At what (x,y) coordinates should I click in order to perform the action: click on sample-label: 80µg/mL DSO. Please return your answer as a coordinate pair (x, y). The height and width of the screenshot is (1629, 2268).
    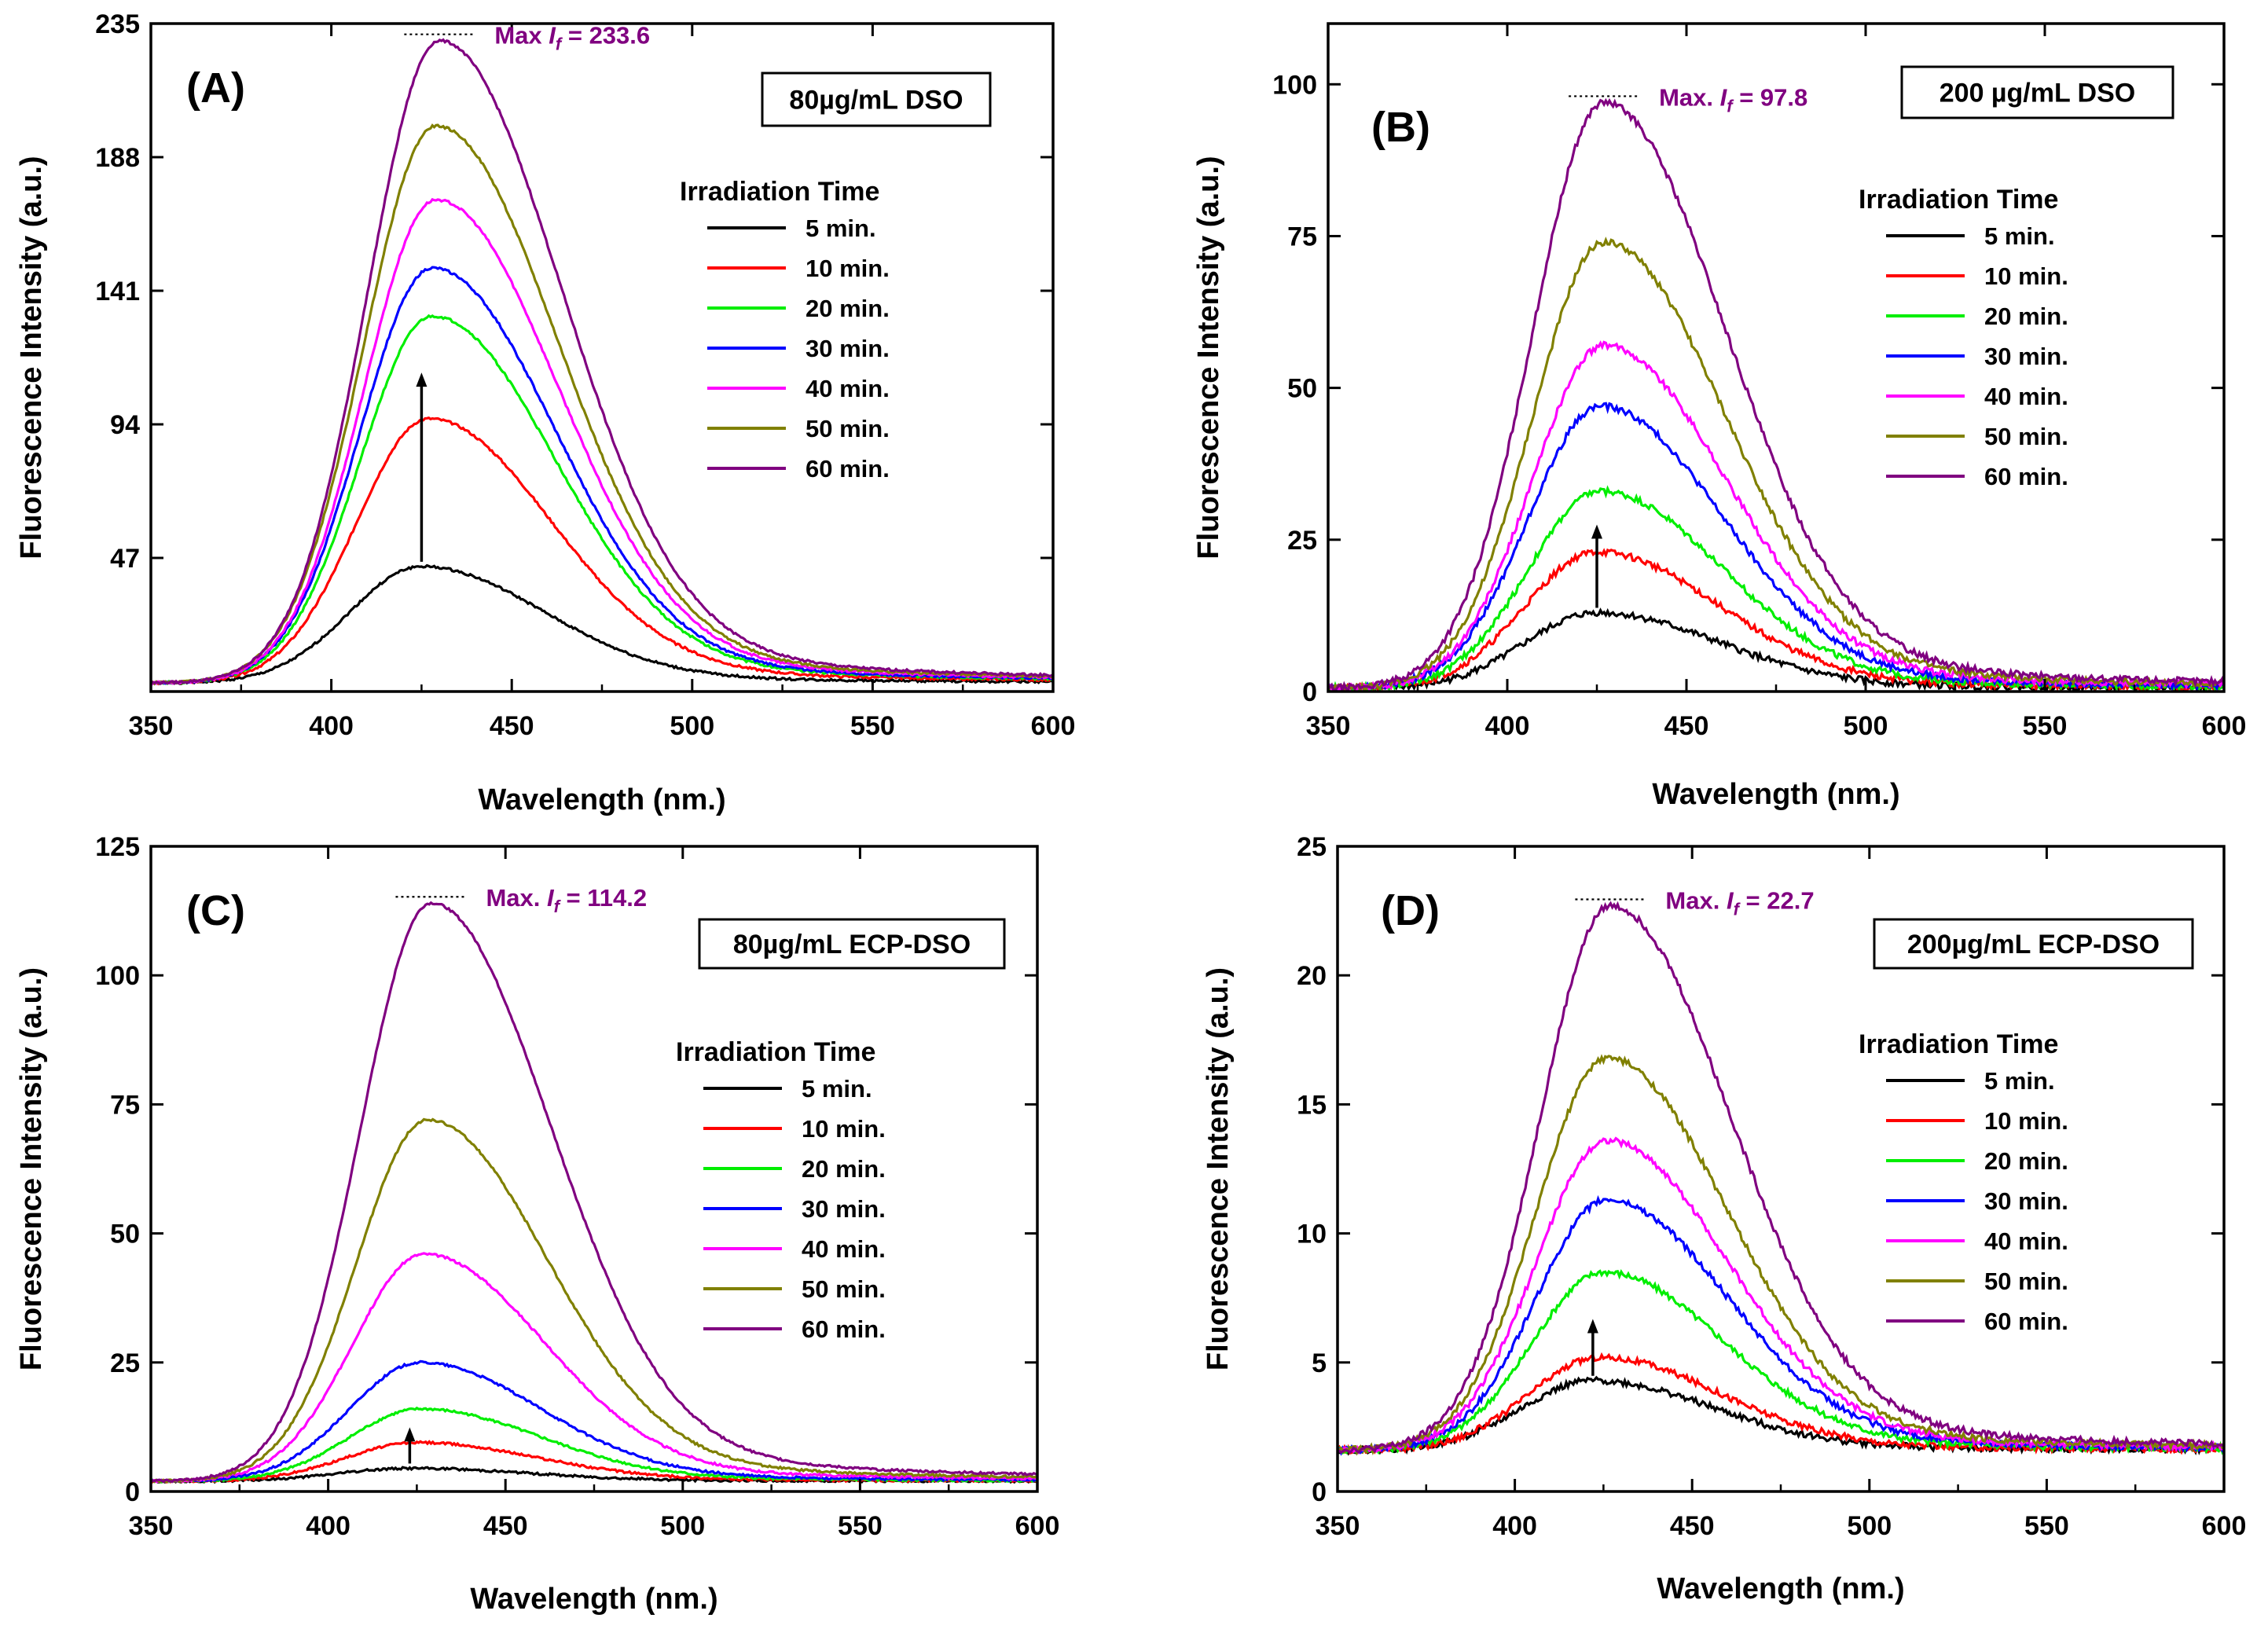
    Looking at the image, I should click on (876, 101).